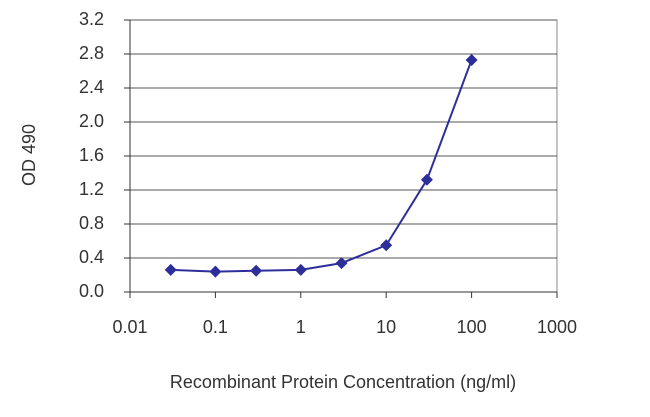 The width and height of the screenshot is (650, 417). What do you see at coordinates (29, 155) in the screenshot?
I see `y-axis-label: OD 490` at bounding box center [29, 155].